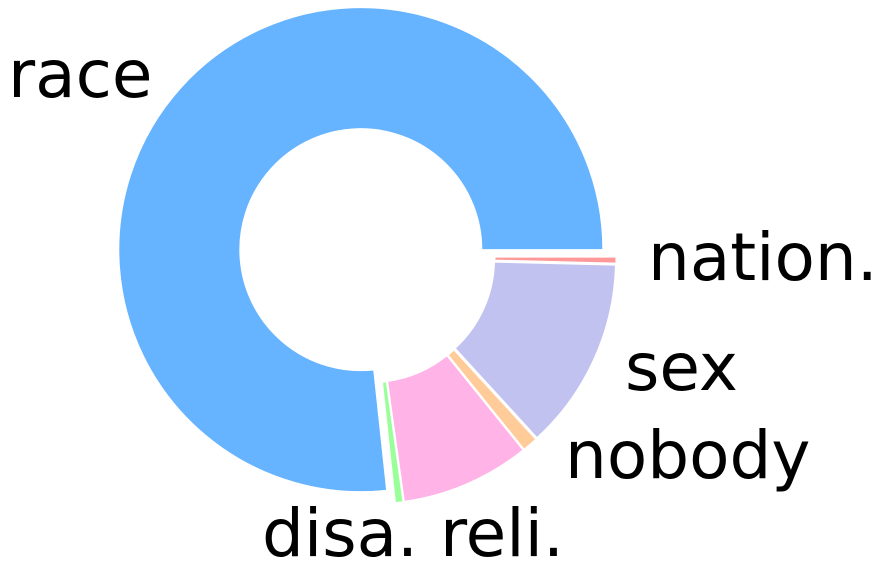 The height and width of the screenshot is (564, 880). I want to click on label-nobody: nobody, so click(687, 455).